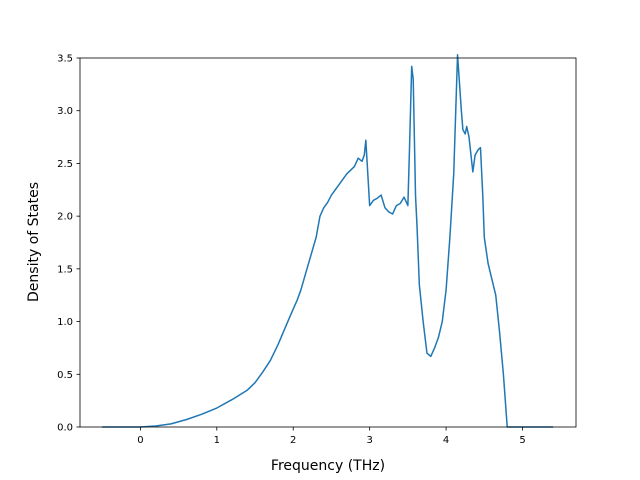 Image resolution: width=640 pixels, height=480 pixels. What do you see at coordinates (446, 440) in the screenshot?
I see `x-tick-label: 4` at bounding box center [446, 440].